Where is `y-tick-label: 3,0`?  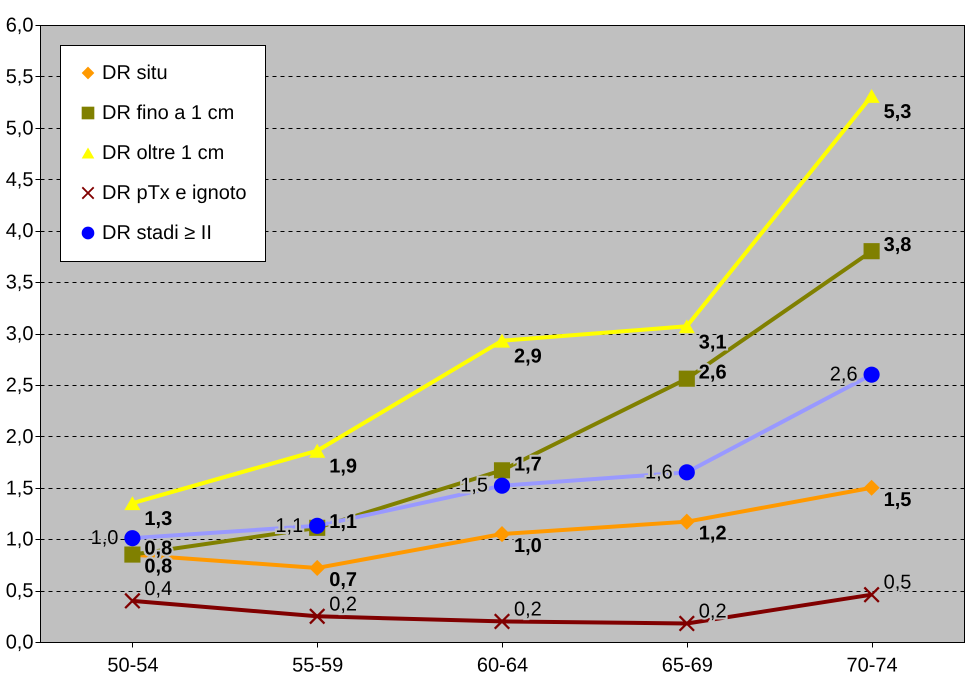
y-tick-label: 3,0 is located at coordinates (20, 334).